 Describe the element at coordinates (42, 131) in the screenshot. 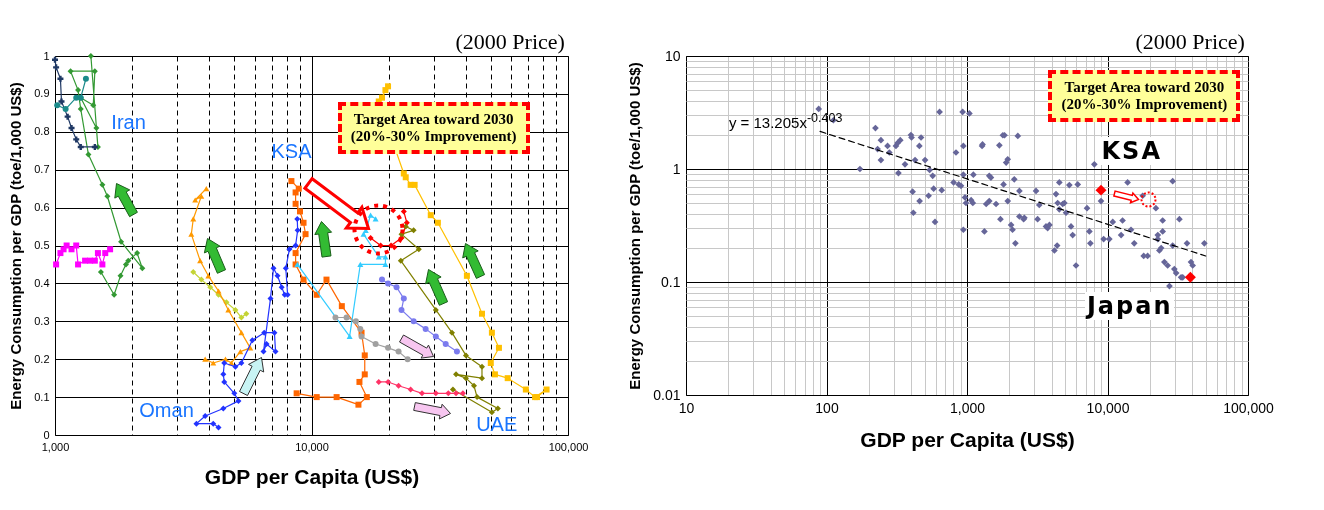

I see `y-tick-label: 0.8` at that location.